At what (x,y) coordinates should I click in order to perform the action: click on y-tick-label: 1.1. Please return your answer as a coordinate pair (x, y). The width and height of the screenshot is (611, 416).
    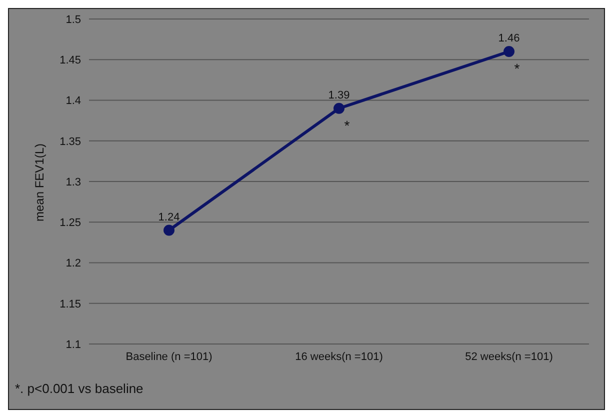
    Looking at the image, I should click on (73, 344).